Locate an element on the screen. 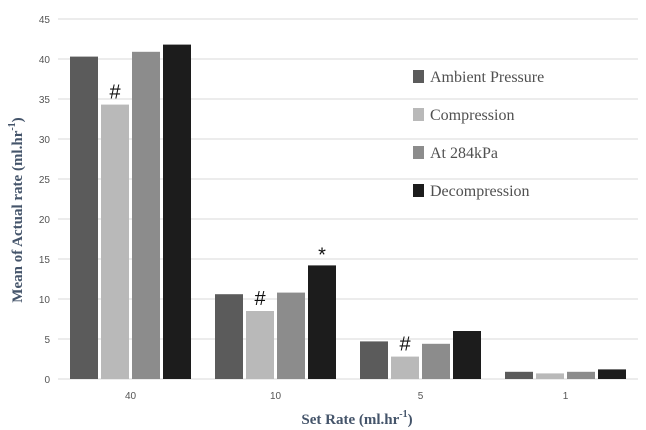 This screenshot has width=646, height=430. x-axis-title: Set Rate (ml.hr-1) is located at coordinates (356, 418).